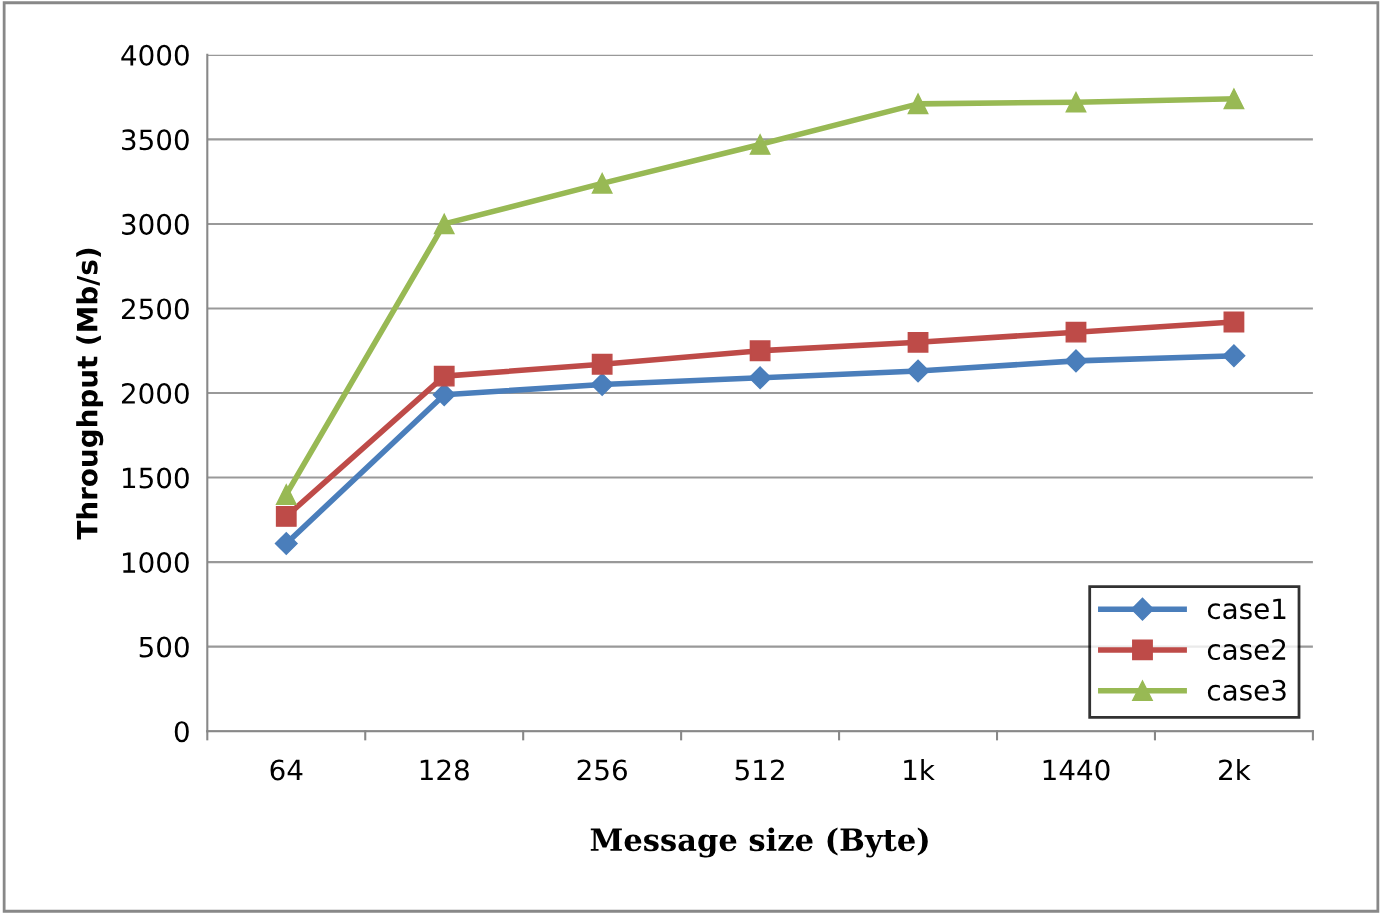 This screenshot has width=1382, height=914. Describe the element at coordinates (1246, 609) in the screenshot. I see `legend-label: case1` at that location.